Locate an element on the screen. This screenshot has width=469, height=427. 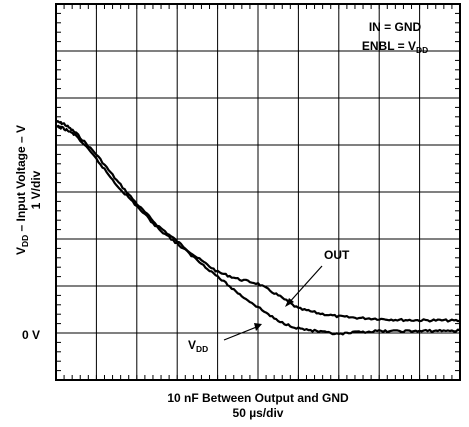
y-axis-title-line2: 1 V/div is located at coordinates (36, 189).